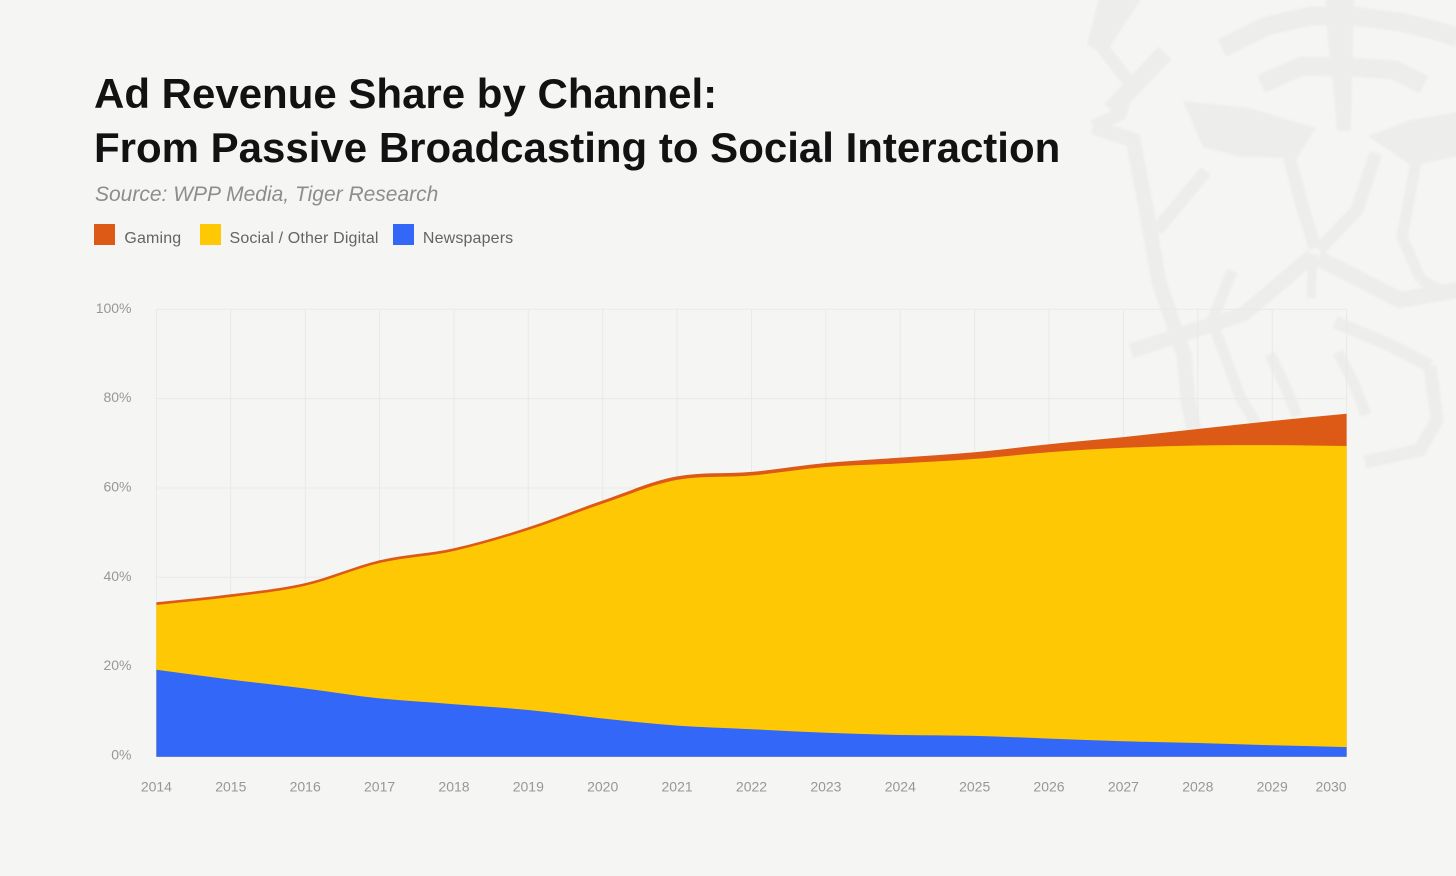  What do you see at coordinates (751, 786) in the screenshot?
I see `svg-text: 2022` at bounding box center [751, 786].